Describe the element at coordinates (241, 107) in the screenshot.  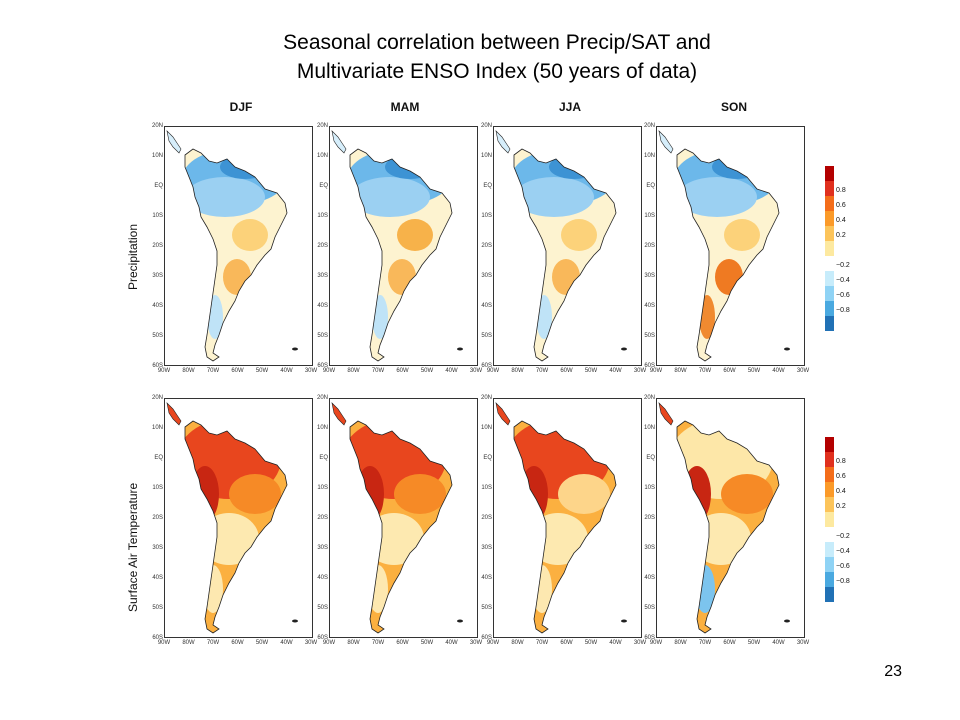
I see `season-label-djf: DJF` at that location.